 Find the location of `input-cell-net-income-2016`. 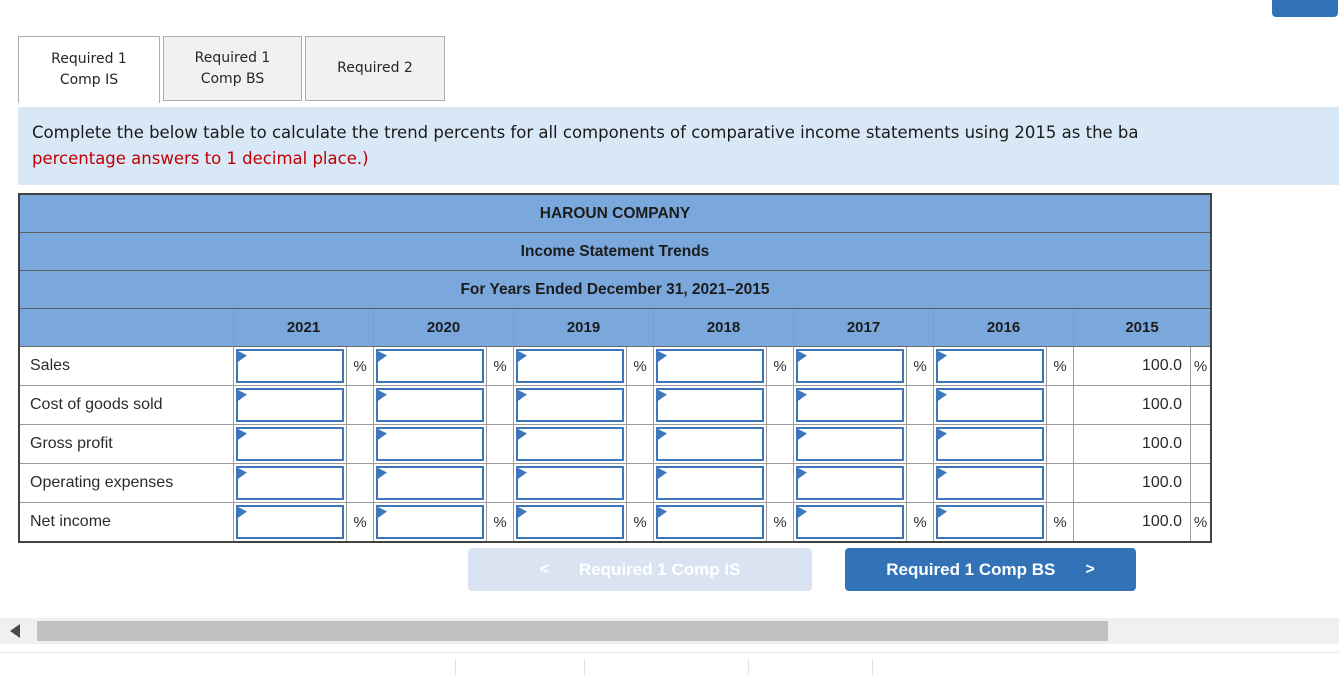

input-cell-net-income-2016 is located at coordinates (989, 522).